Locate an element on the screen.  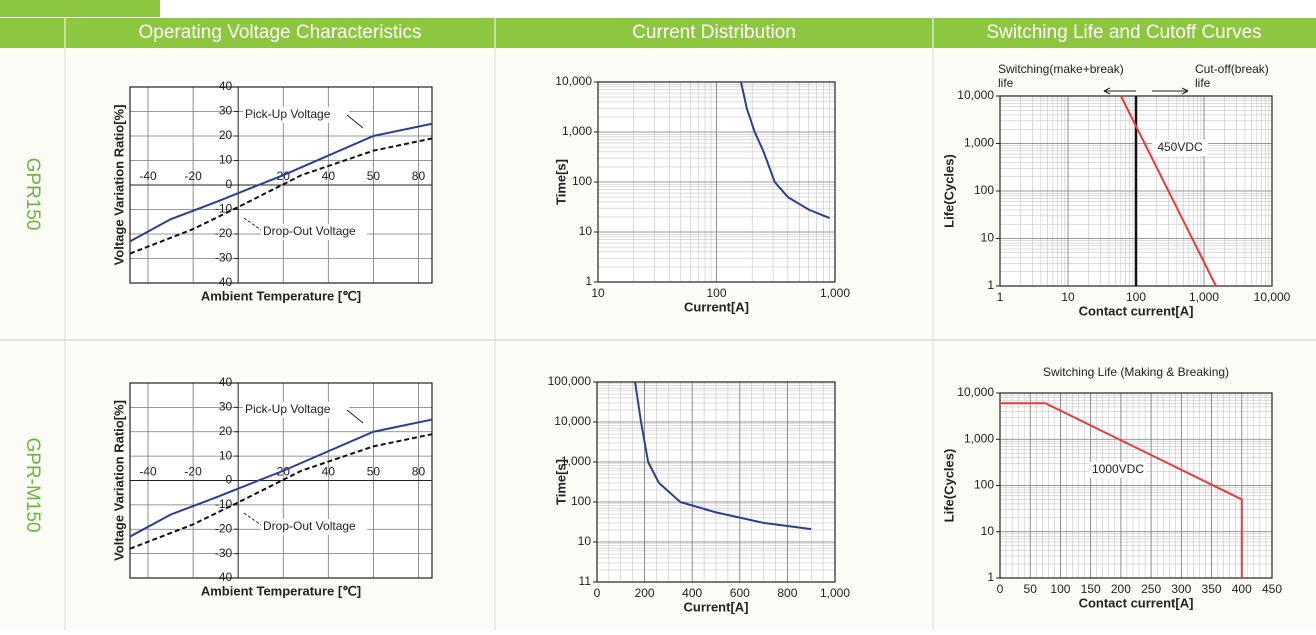
x-axis-label: Current[A] is located at coordinates (716, 606).